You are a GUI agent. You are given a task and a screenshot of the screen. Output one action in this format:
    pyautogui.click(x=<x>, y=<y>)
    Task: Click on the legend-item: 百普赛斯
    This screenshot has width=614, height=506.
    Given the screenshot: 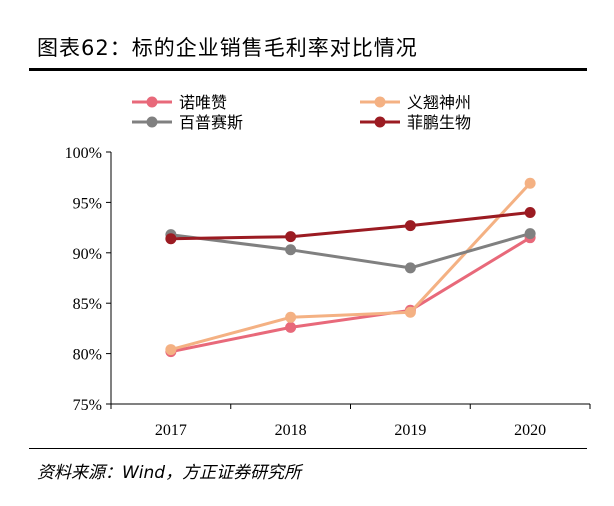 What is the action you would take?
    pyautogui.click(x=187, y=122)
    